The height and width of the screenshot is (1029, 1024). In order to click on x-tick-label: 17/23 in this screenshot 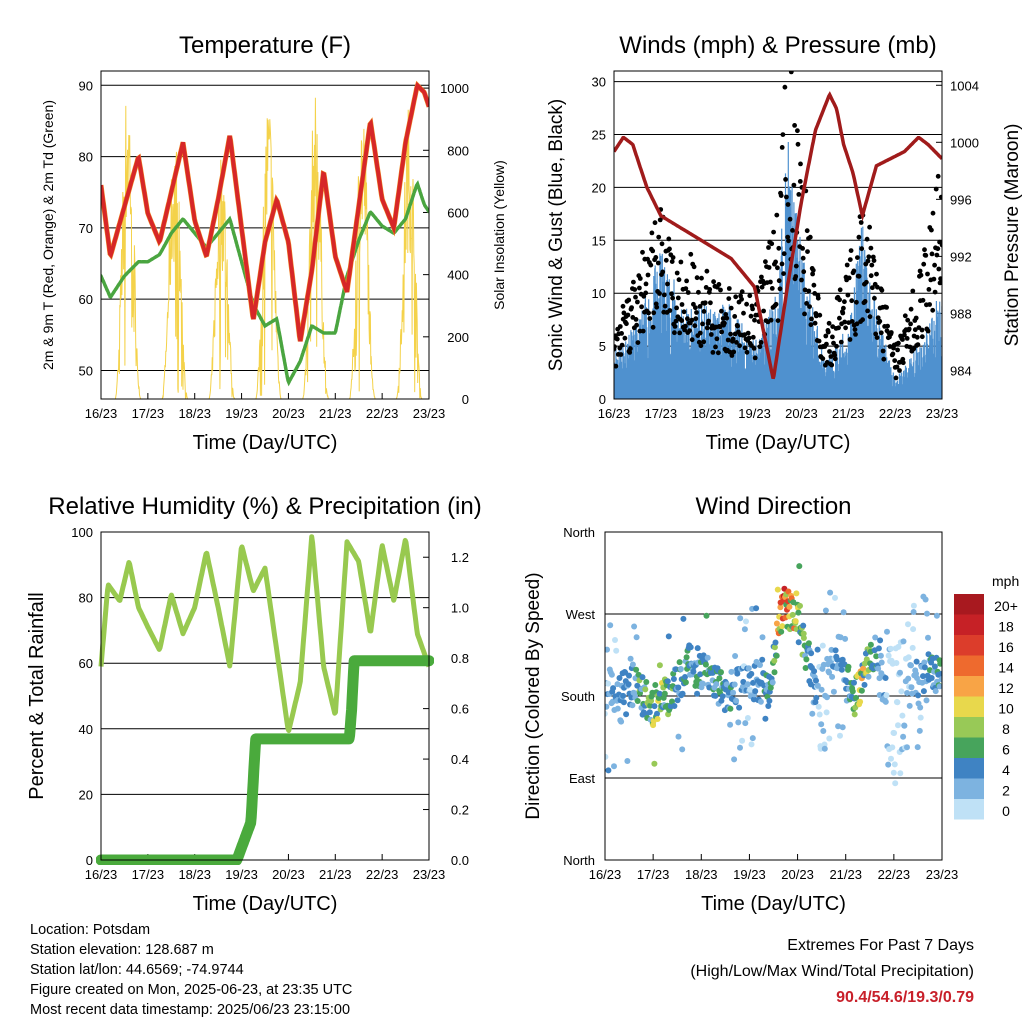, I will do `click(653, 874)`.